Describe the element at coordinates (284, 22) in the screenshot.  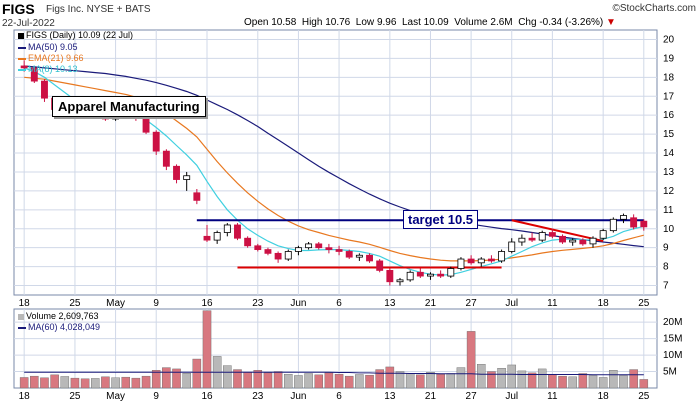
I see `stat-open-value: 10.58` at that location.